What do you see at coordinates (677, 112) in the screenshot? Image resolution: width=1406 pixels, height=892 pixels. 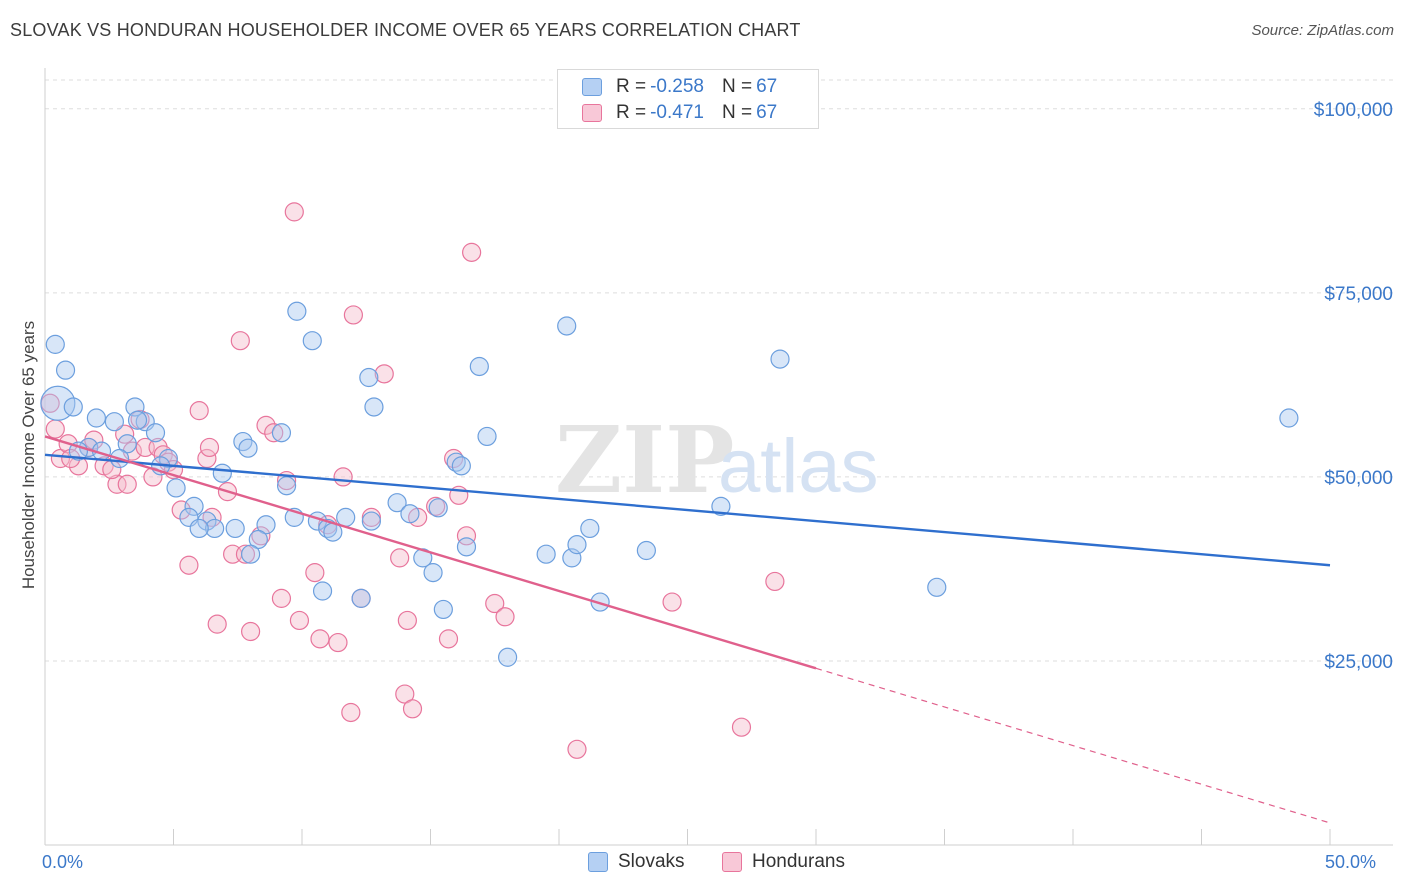 I see `legend-r-value: -0.471` at bounding box center [677, 112].